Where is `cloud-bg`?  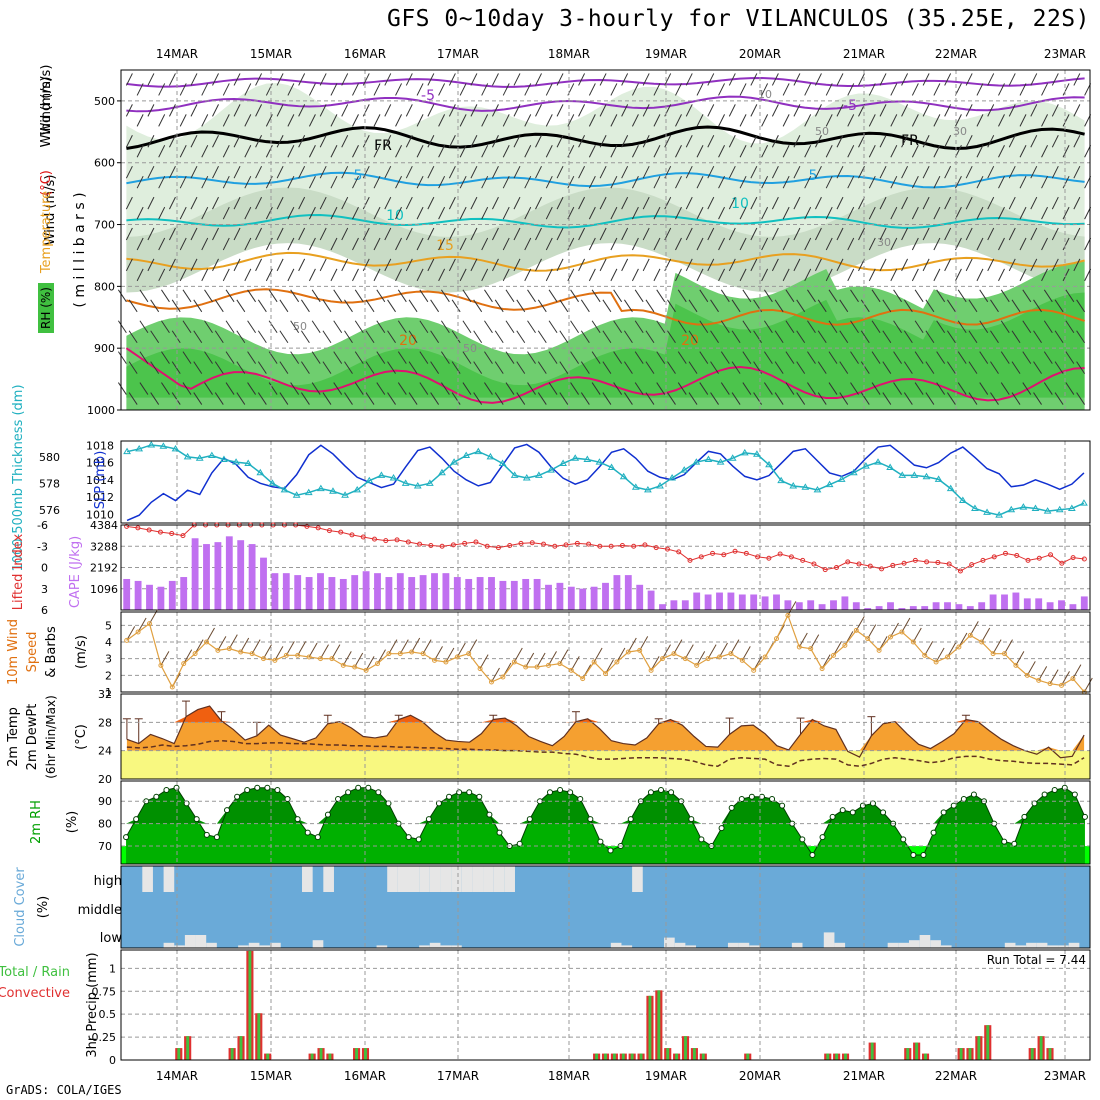
cloud-bg is located at coordinates (605, 907).